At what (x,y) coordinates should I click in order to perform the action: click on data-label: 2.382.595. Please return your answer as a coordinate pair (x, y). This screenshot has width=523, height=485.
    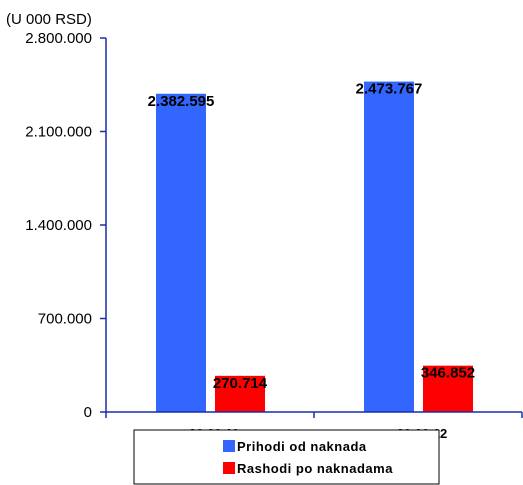
    Looking at the image, I should click on (181, 101).